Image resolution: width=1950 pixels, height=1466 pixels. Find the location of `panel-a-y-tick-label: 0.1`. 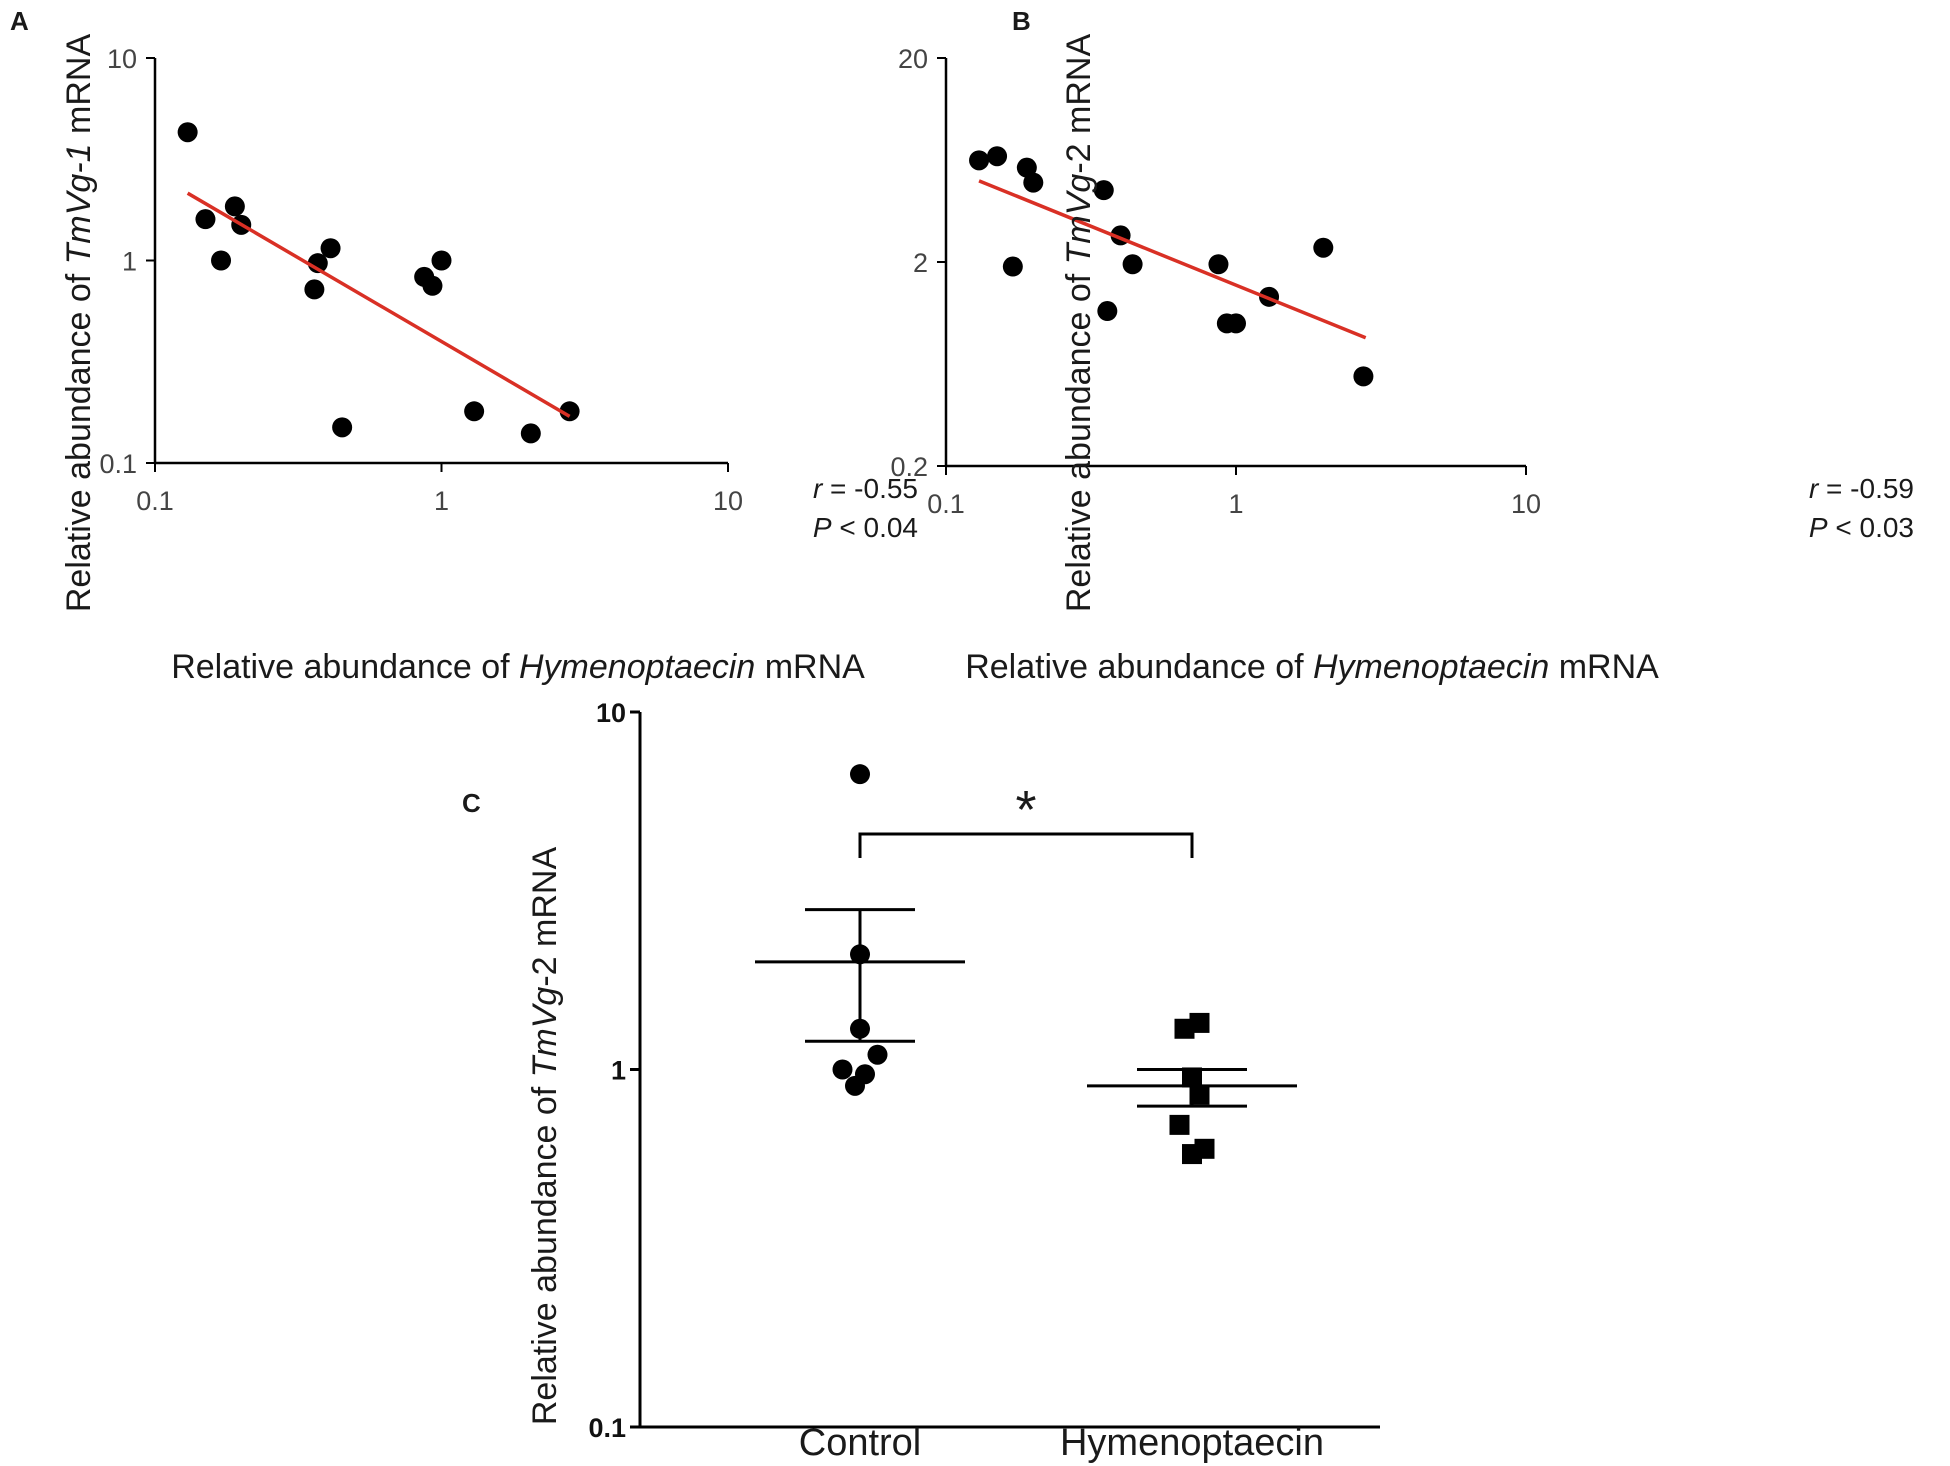

panel-a-y-tick-label: 0.1 is located at coordinates (118, 464).